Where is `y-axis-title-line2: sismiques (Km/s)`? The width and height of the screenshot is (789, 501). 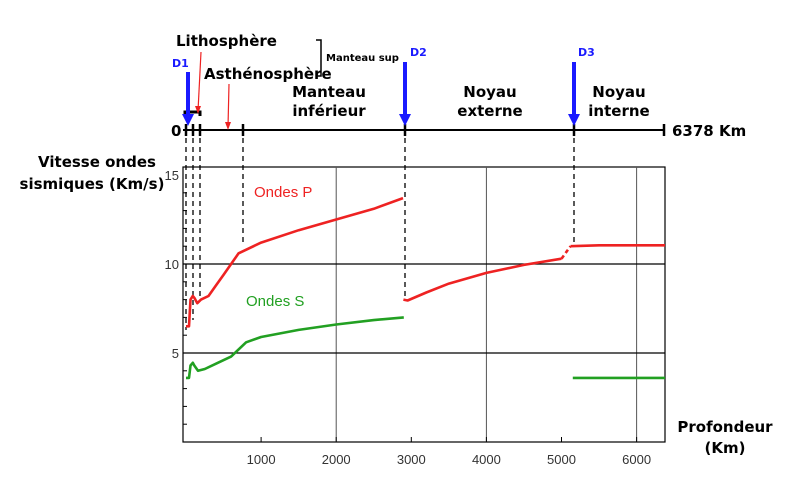 y-axis-title-line2: sismiques (Km/s) is located at coordinates (92, 184).